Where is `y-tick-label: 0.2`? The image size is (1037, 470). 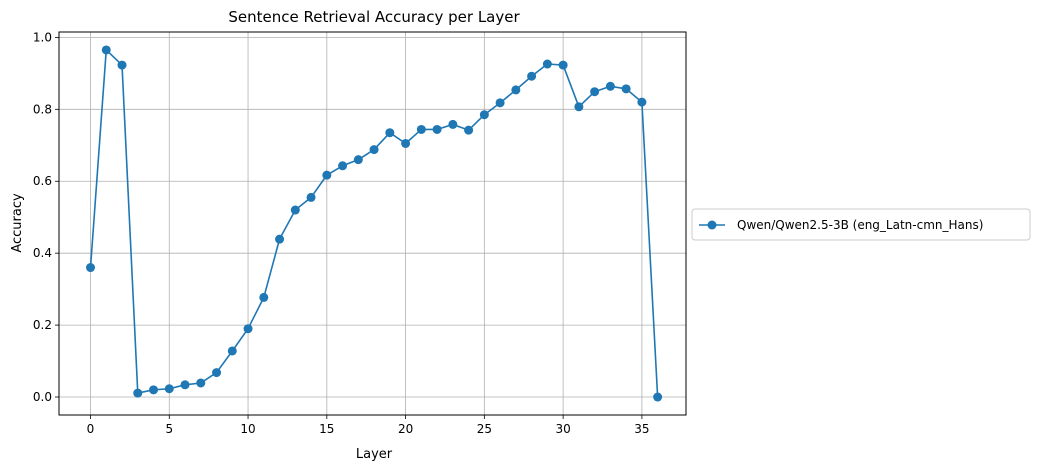
y-tick-label: 0.2 is located at coordinates (42, 325).